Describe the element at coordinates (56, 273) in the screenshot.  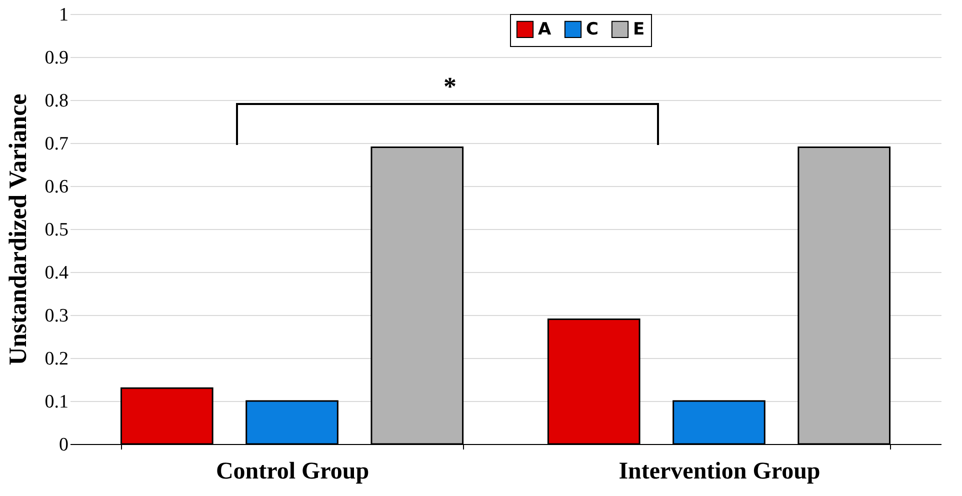
I see `y-tick-label: 0.4` at that location.